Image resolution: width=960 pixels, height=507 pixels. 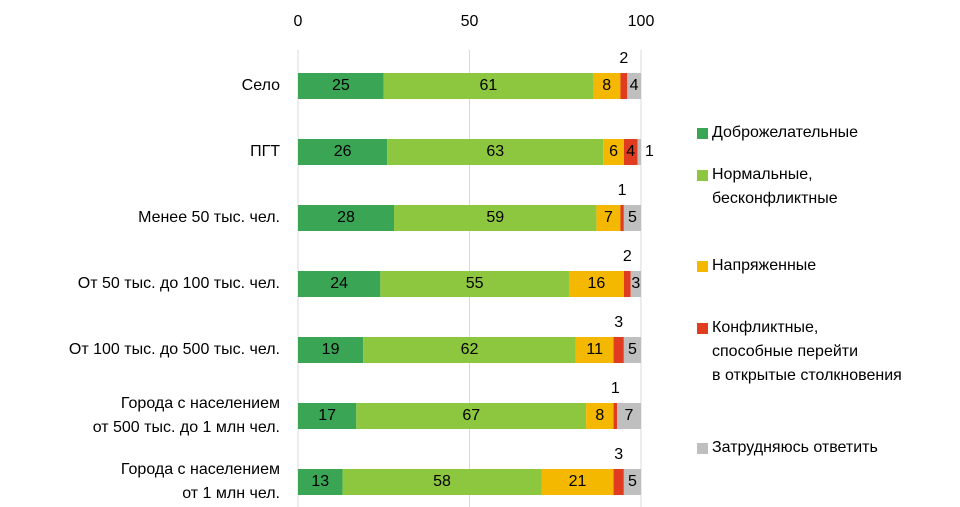 I want to click on data-label: 63, so click(x=495, y=151).